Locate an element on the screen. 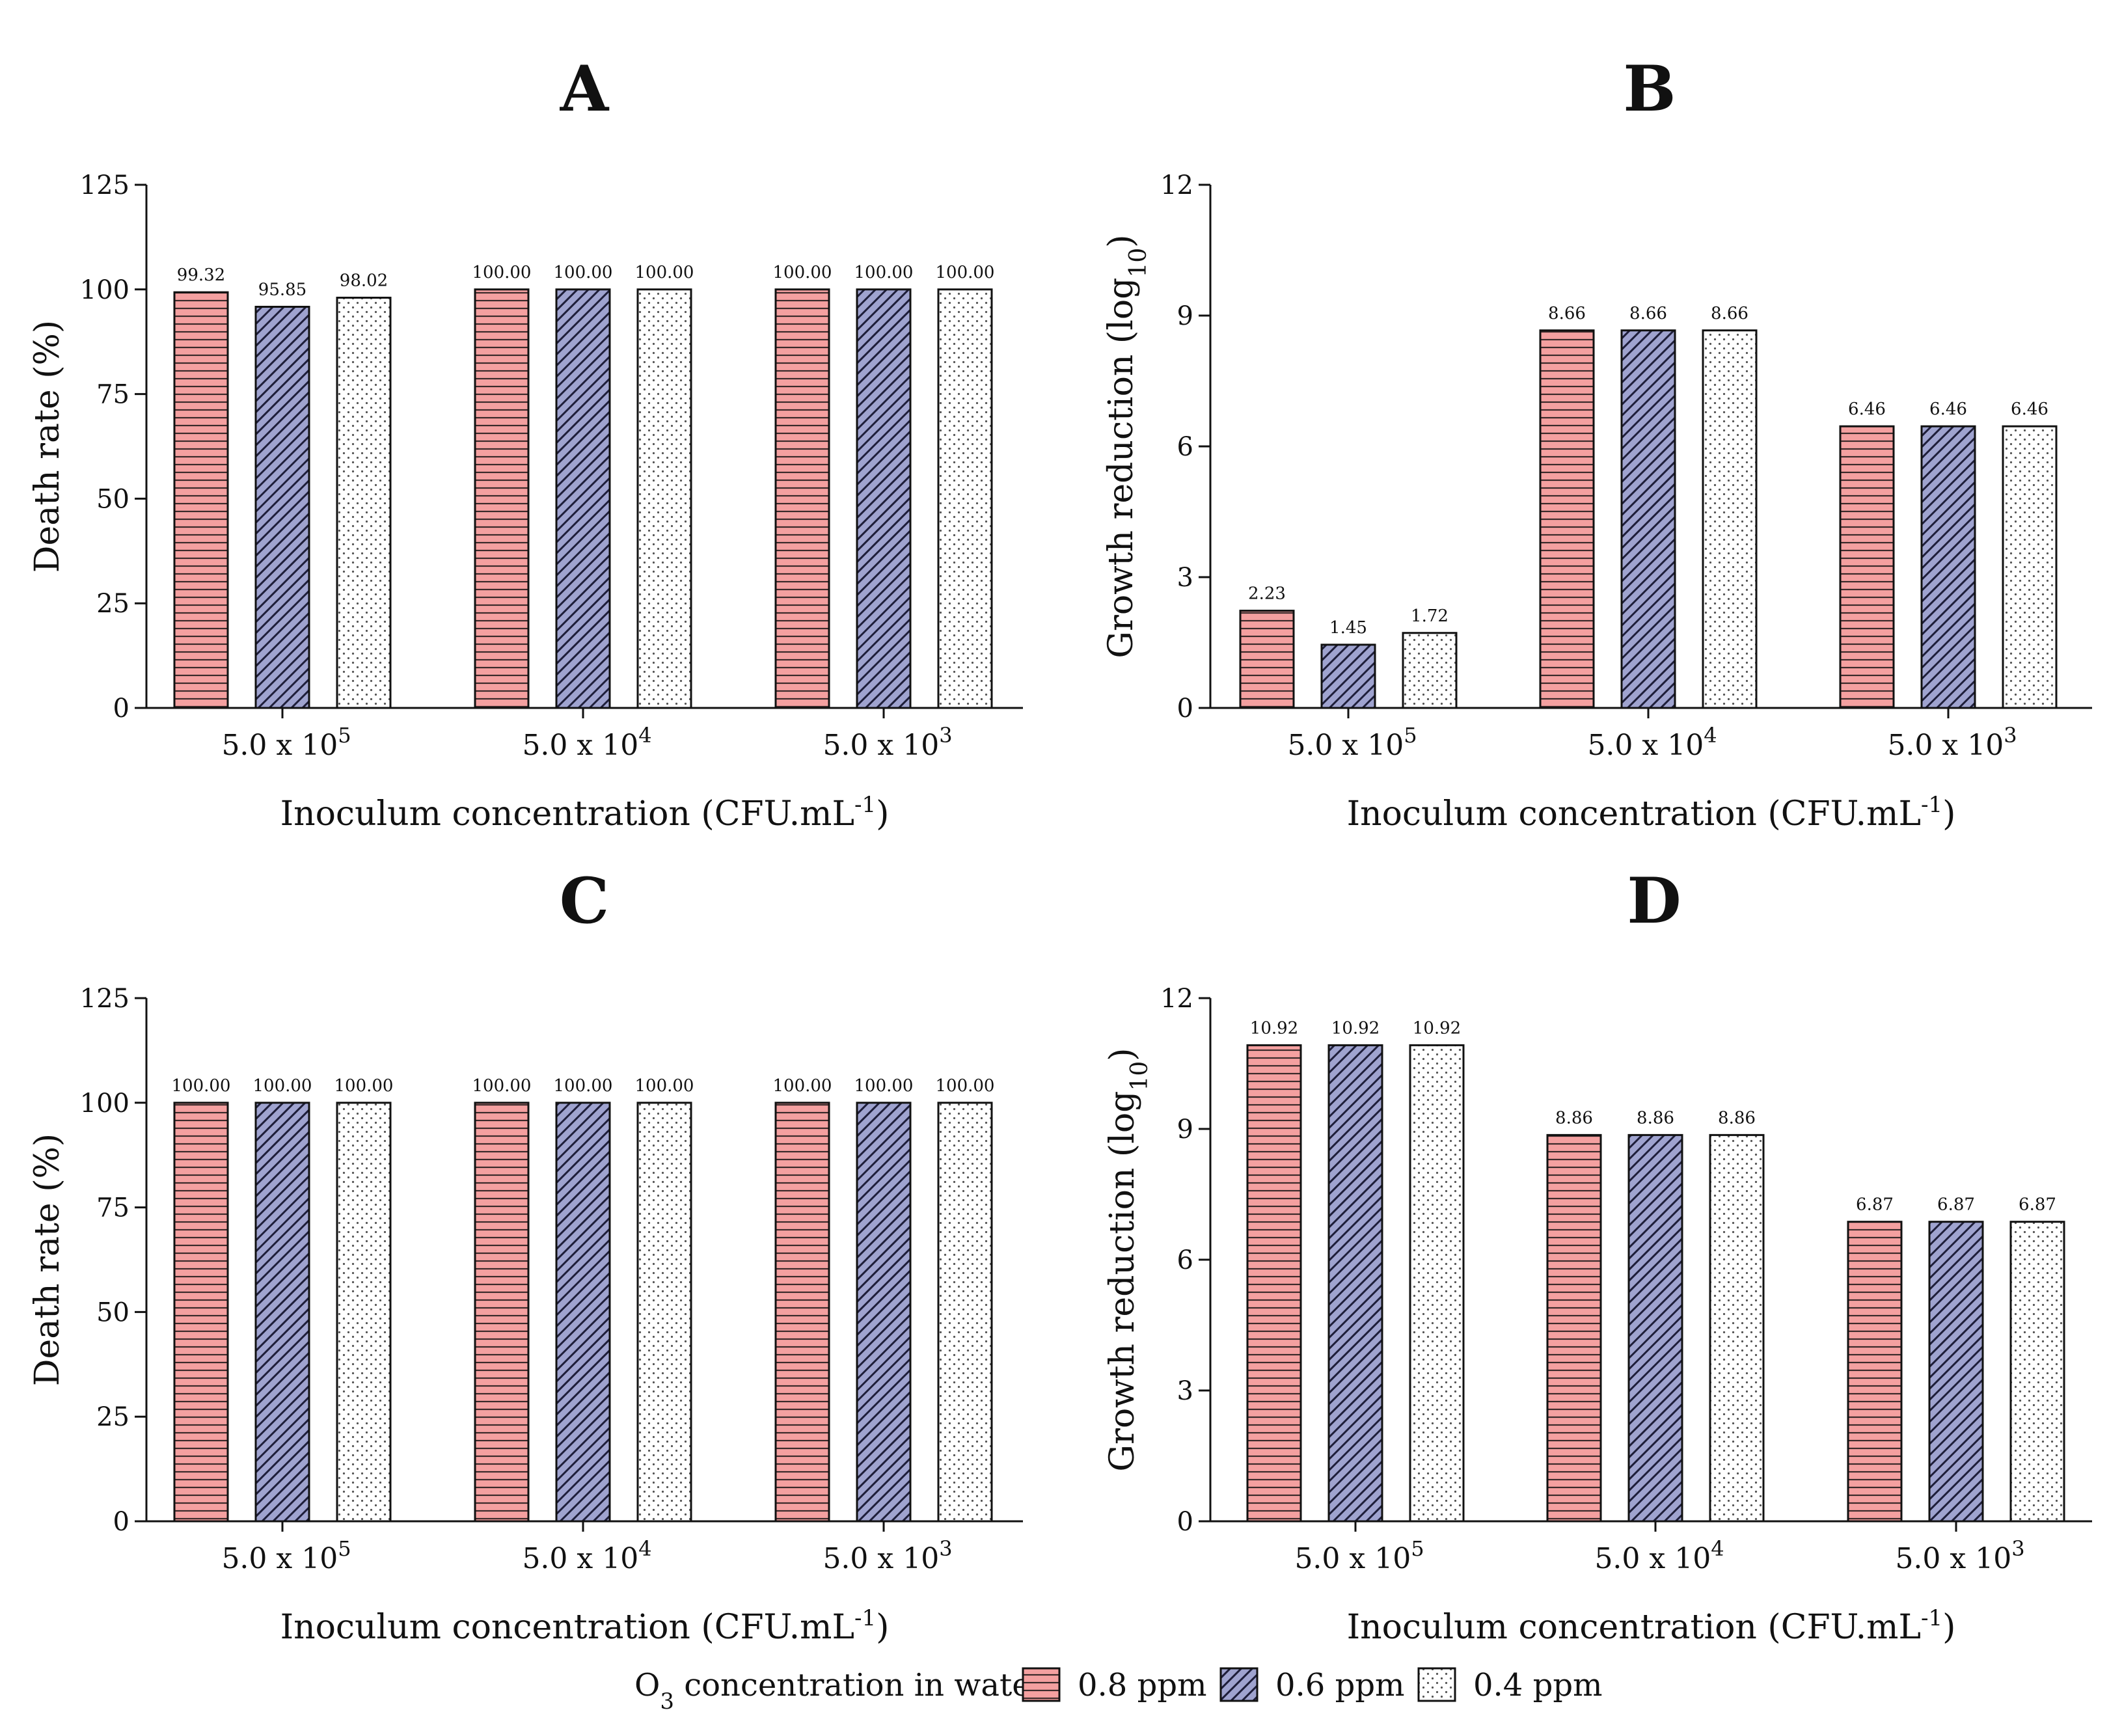  y-tick-label: 100 is located at coordinates (104, 1104).